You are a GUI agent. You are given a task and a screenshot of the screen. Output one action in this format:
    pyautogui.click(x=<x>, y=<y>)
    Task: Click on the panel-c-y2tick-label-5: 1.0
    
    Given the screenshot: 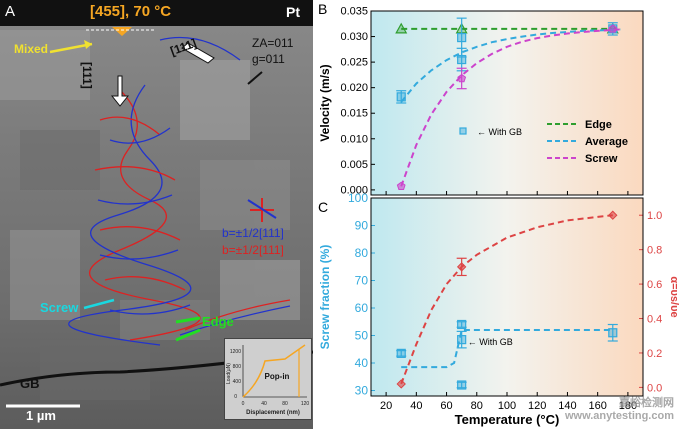 What is the action you would take?
    pyautogui.click(x=654, y=216)
    